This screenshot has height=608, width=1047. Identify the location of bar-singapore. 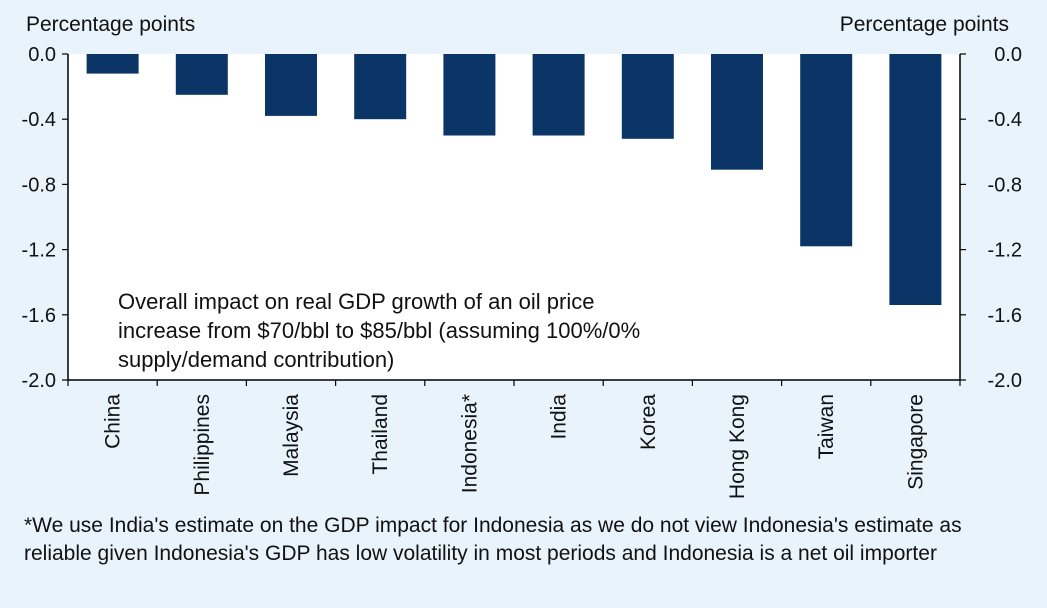
(915, 179).